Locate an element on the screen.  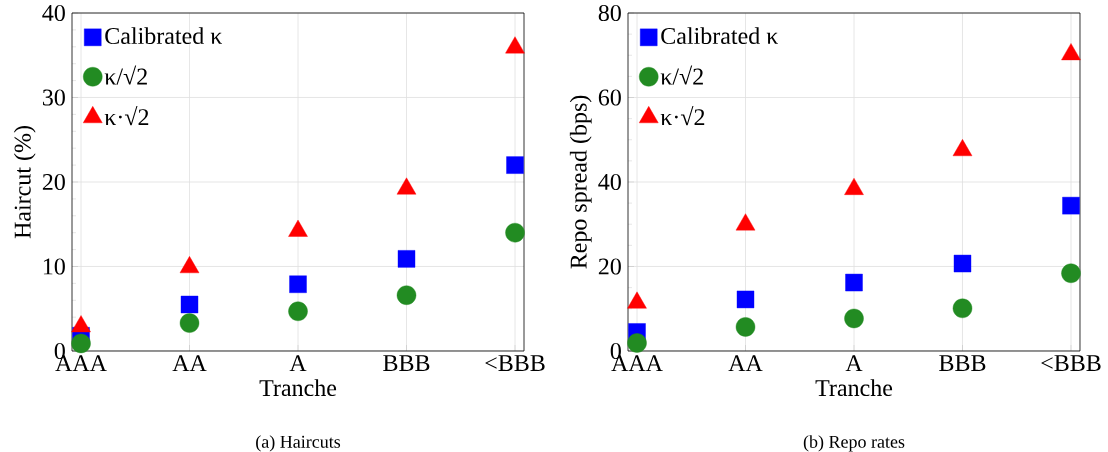
y-tick-label: 80 is located at coordinates (609, 13).